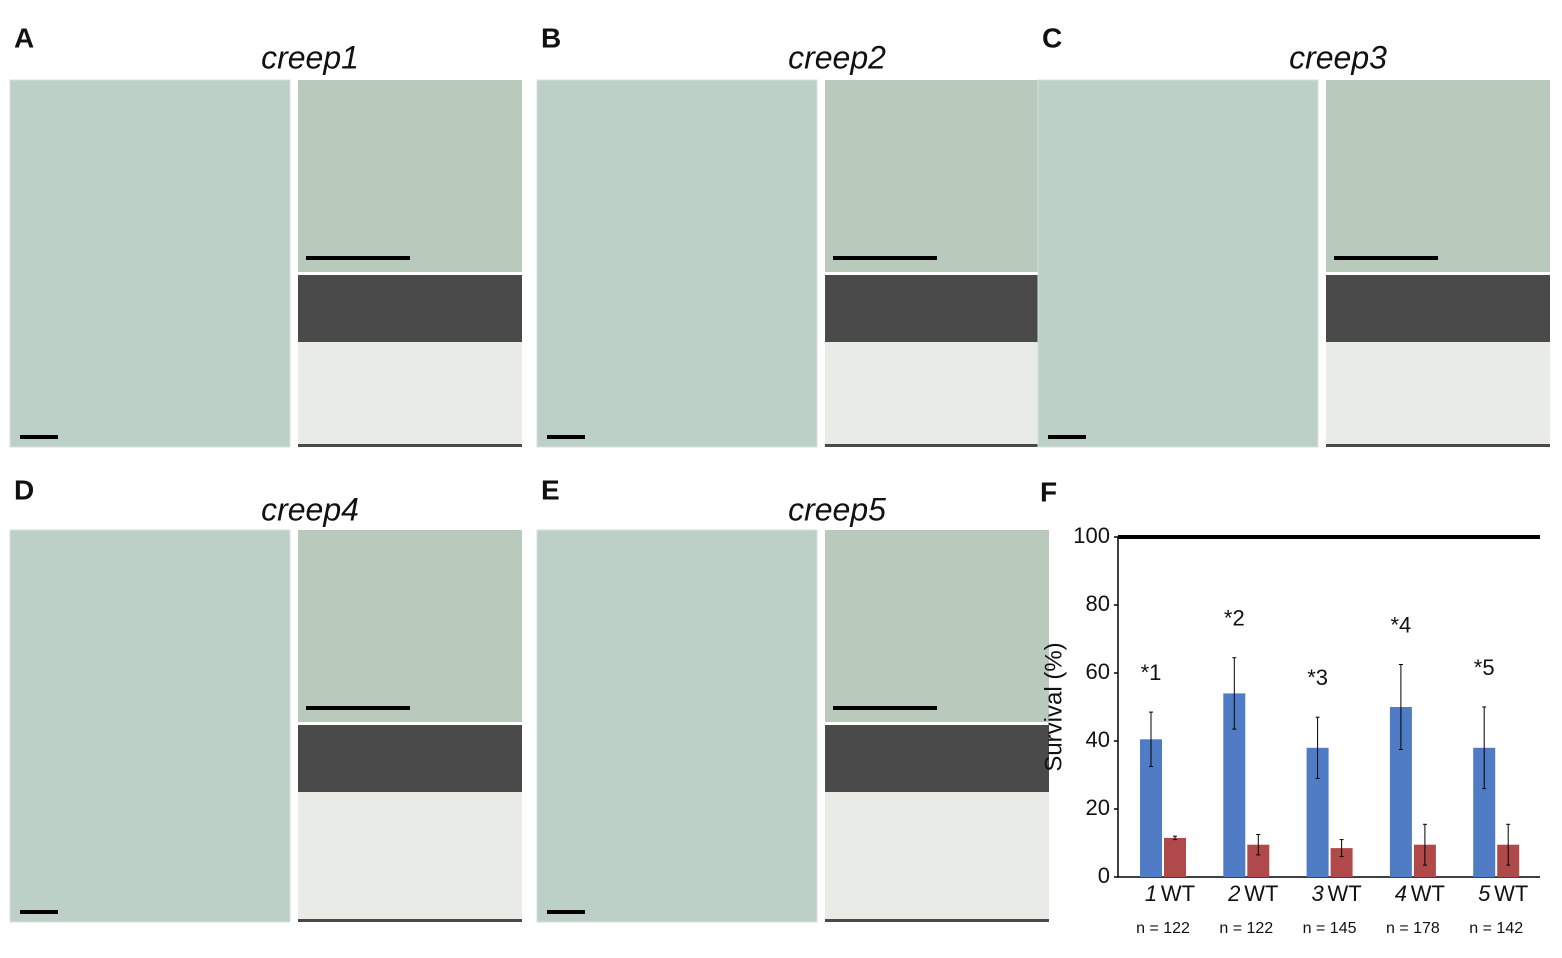  I want to click on panel-label: A, so click(24, 37).